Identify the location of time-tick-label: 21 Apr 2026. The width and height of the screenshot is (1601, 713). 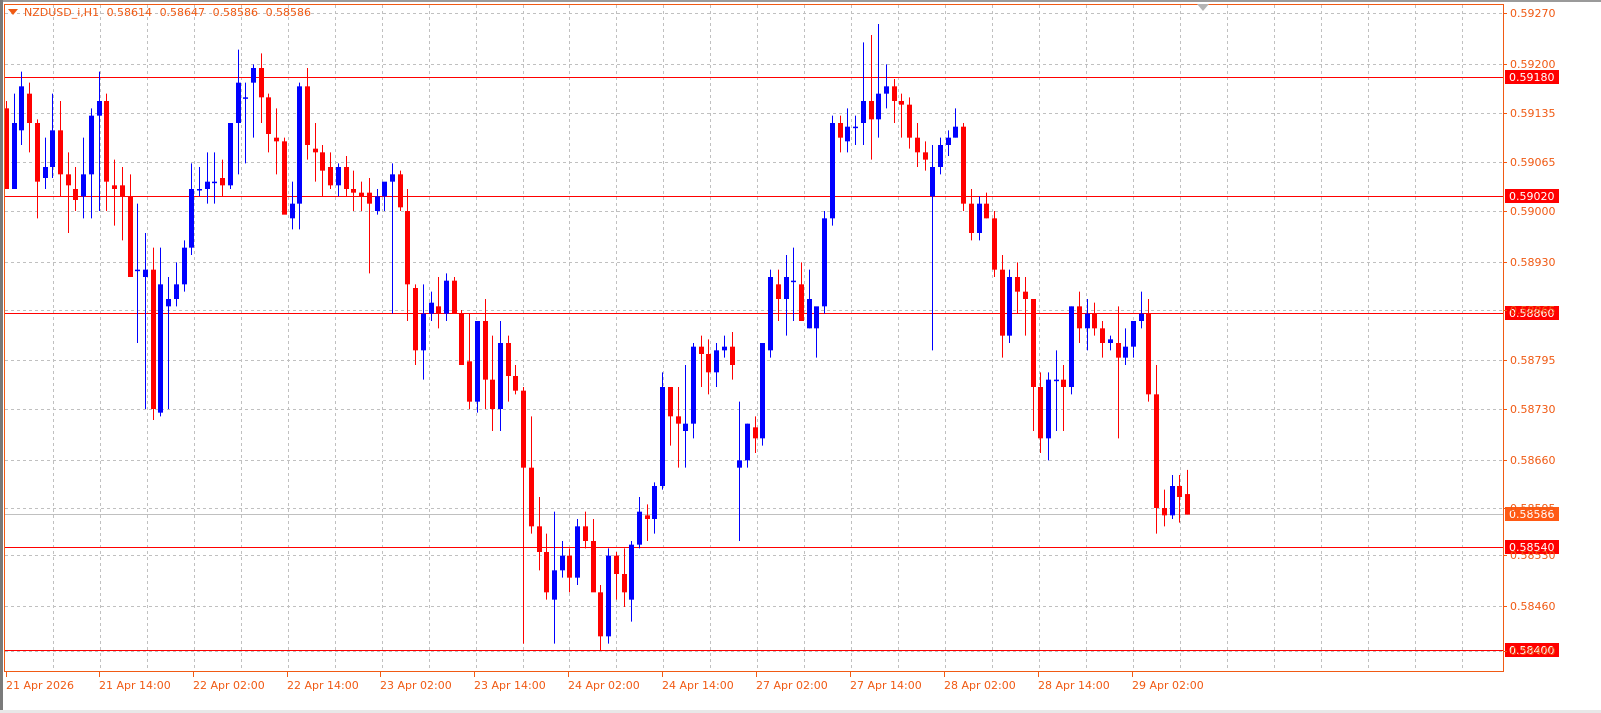
(40, 685).